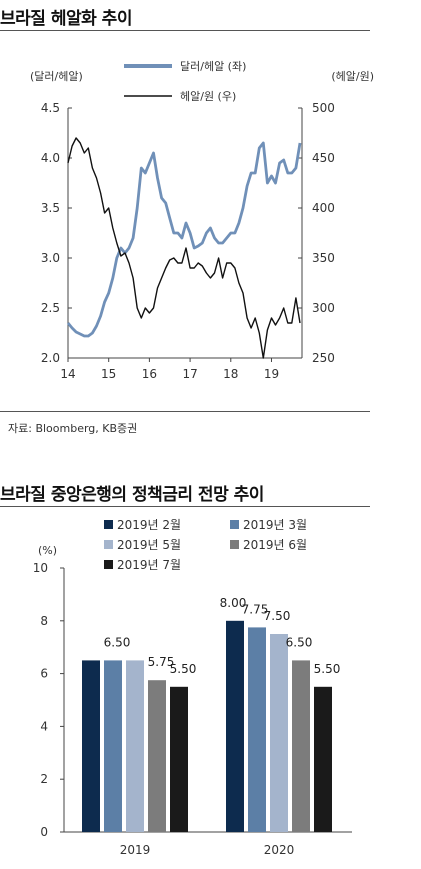 The width and height of the screenshot is (421, 869). I want to click on chart1-legend: 달러/헤알 (좌) 헤알/원 (우), so click(185, 81).